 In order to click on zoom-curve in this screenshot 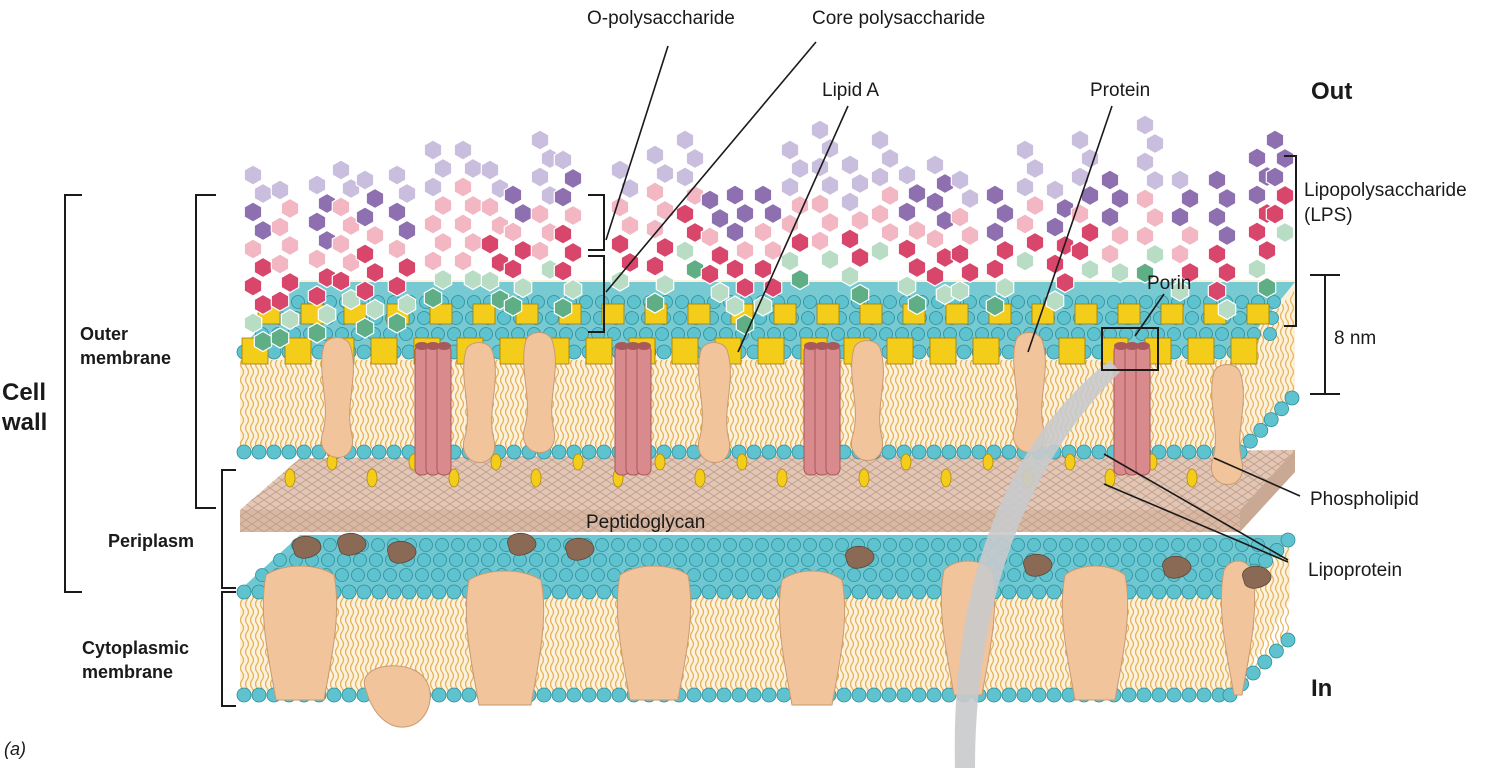, I will do `click(1037, 564)`.